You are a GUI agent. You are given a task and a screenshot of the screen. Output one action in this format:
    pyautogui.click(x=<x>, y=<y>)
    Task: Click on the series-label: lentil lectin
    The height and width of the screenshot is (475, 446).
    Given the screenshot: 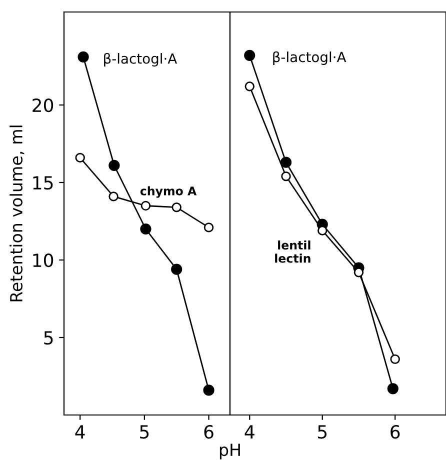 What is the action you would take?
    pyautogui.click(x=292, y=251)
    